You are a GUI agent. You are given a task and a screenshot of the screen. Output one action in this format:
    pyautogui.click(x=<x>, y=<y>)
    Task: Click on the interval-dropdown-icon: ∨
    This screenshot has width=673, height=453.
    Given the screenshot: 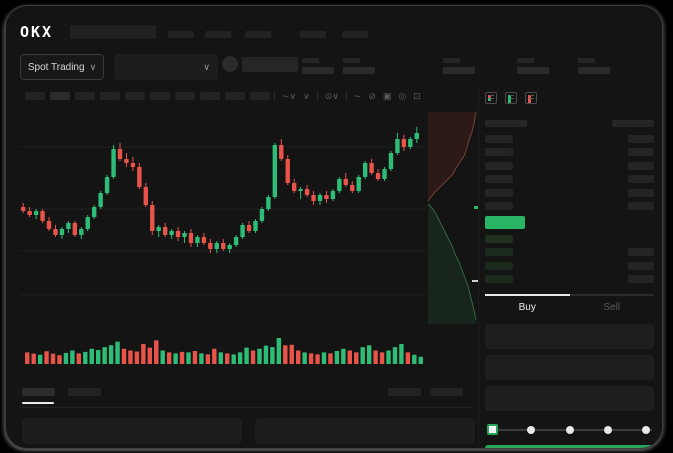 What is the action you would take?
    pyautogui.click(x=306, y=95)
    